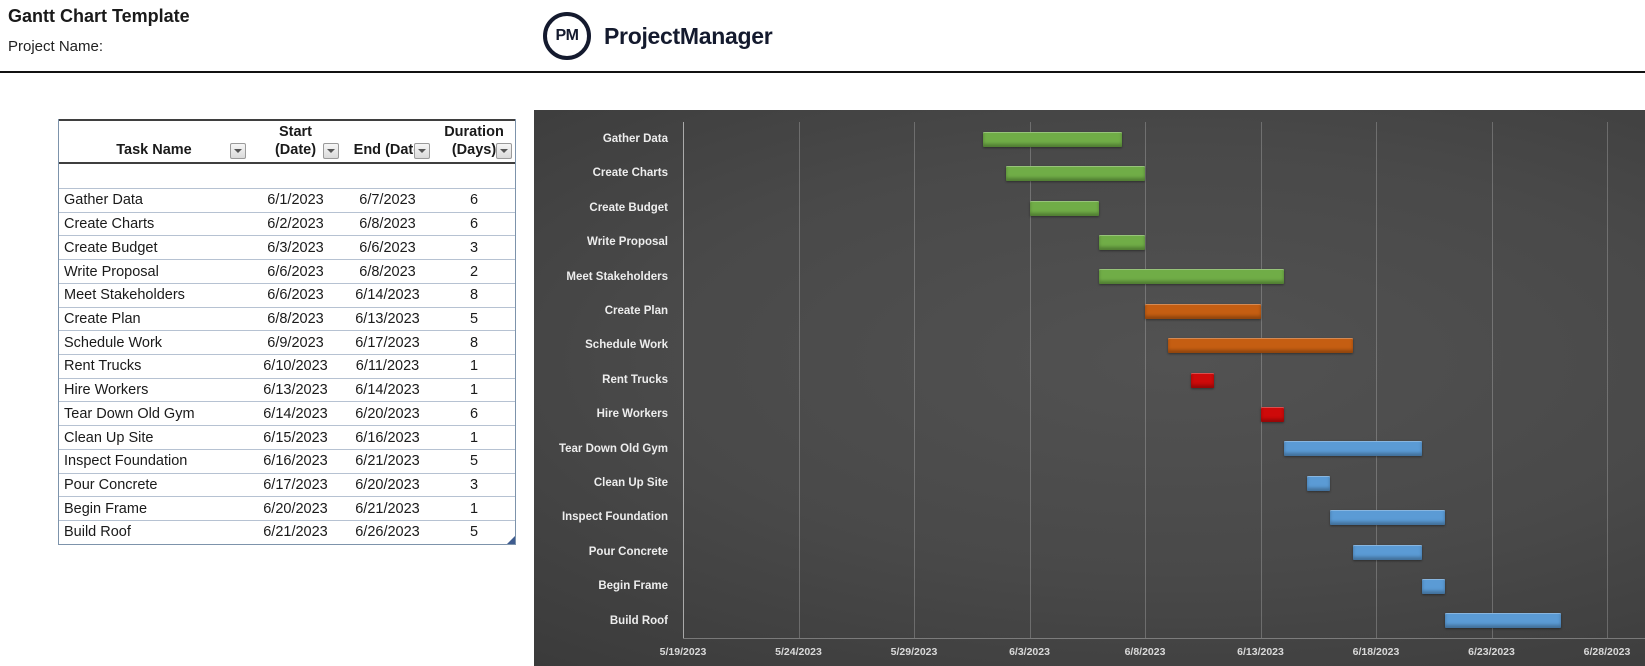 The width and height of the screenshot is (1645, 666). I want to click on table-row: Write Proposal 6/6/2023 6/8/2023 2, so click(287, 272).